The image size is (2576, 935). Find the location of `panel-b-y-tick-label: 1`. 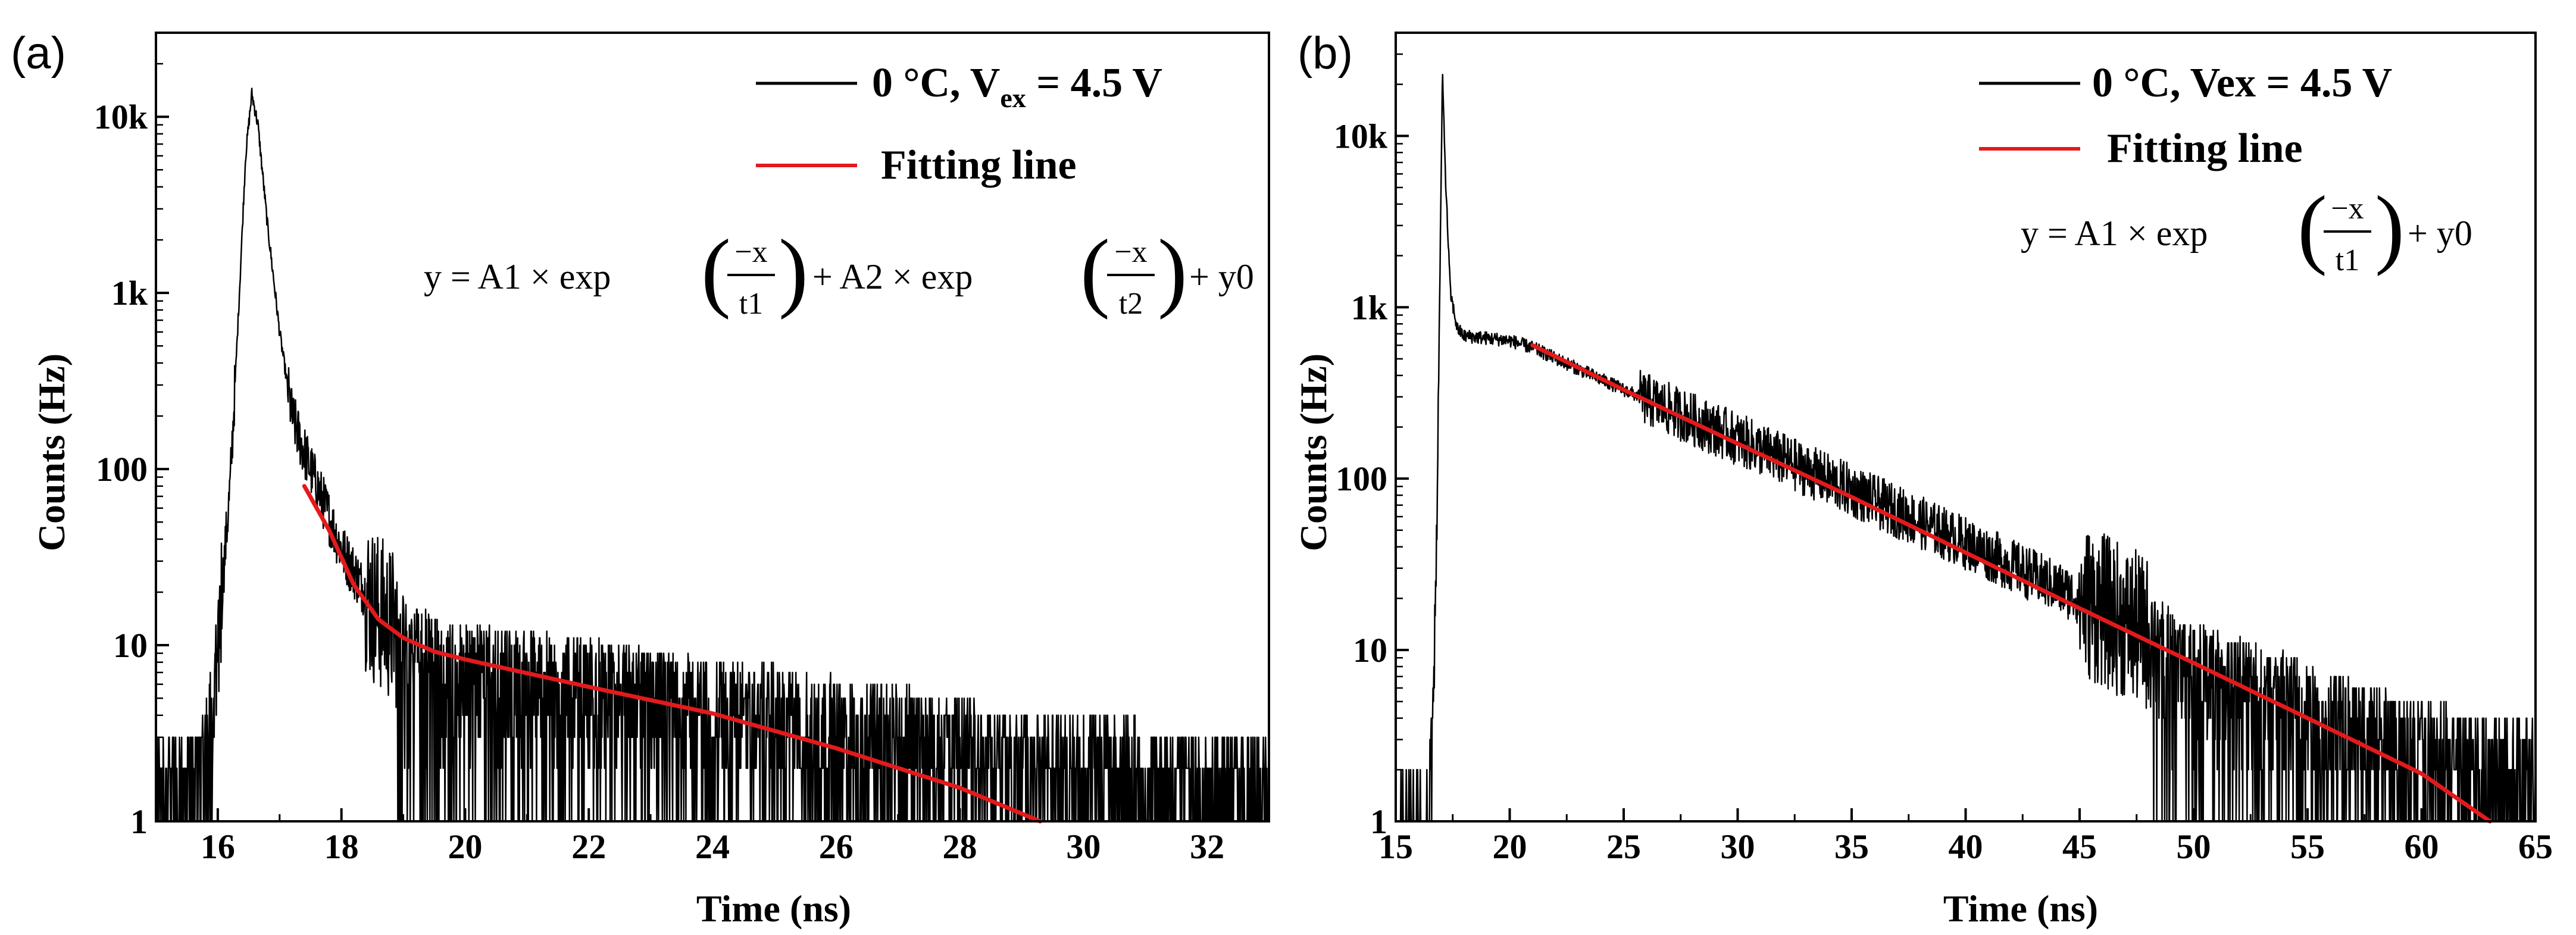

panel-b-y-tick-label: 1 is located at coordinates (1378, 821).